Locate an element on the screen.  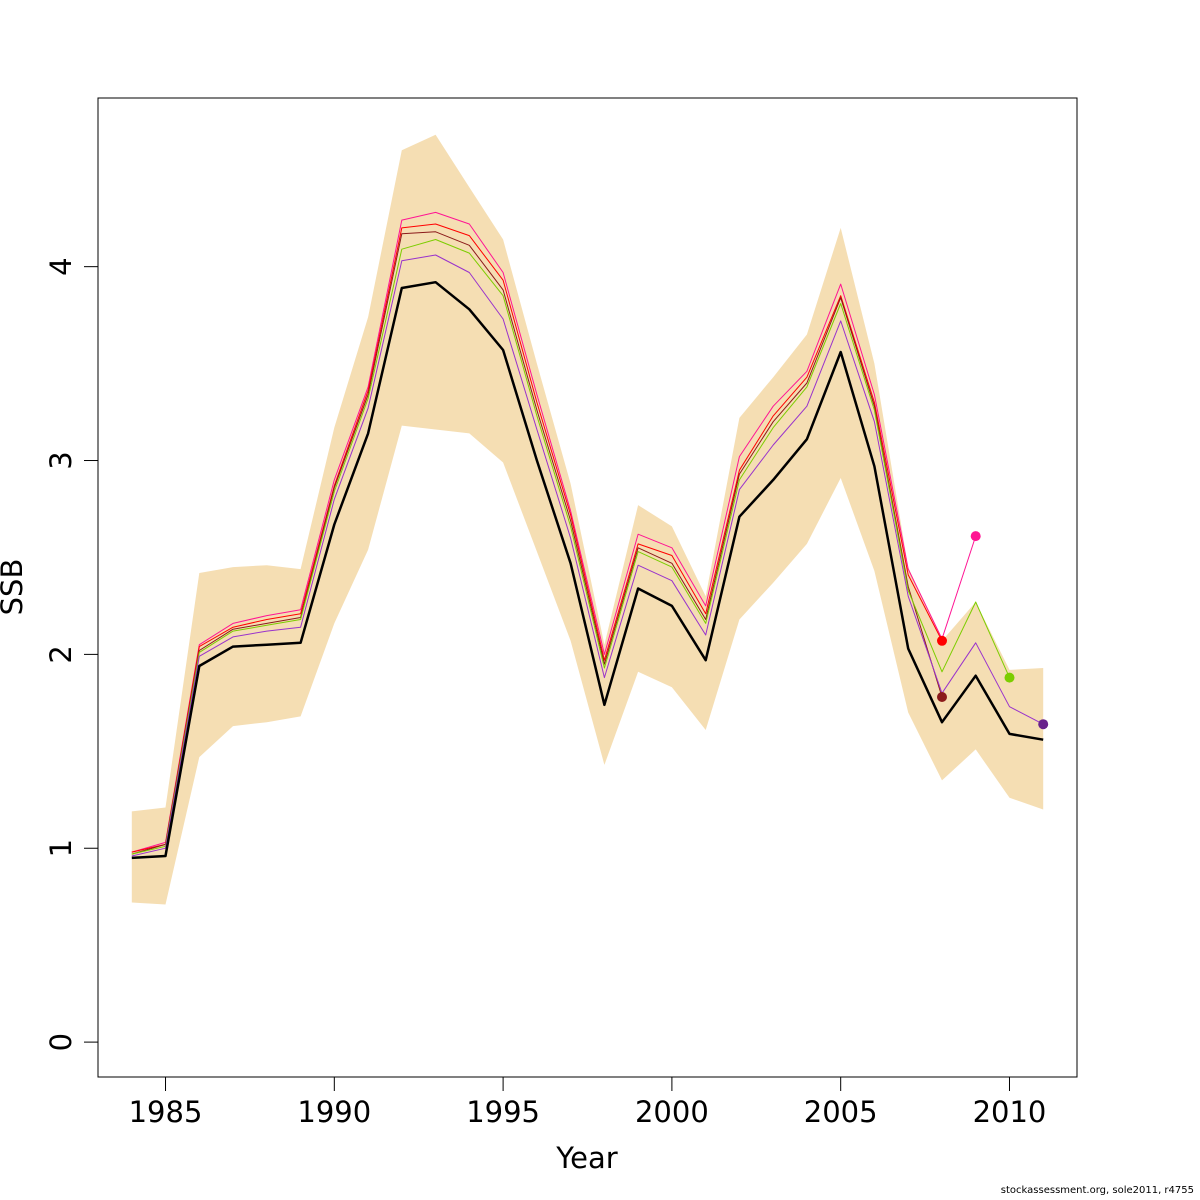
y-tick-label: 3 is located at coordinates (61, 460).